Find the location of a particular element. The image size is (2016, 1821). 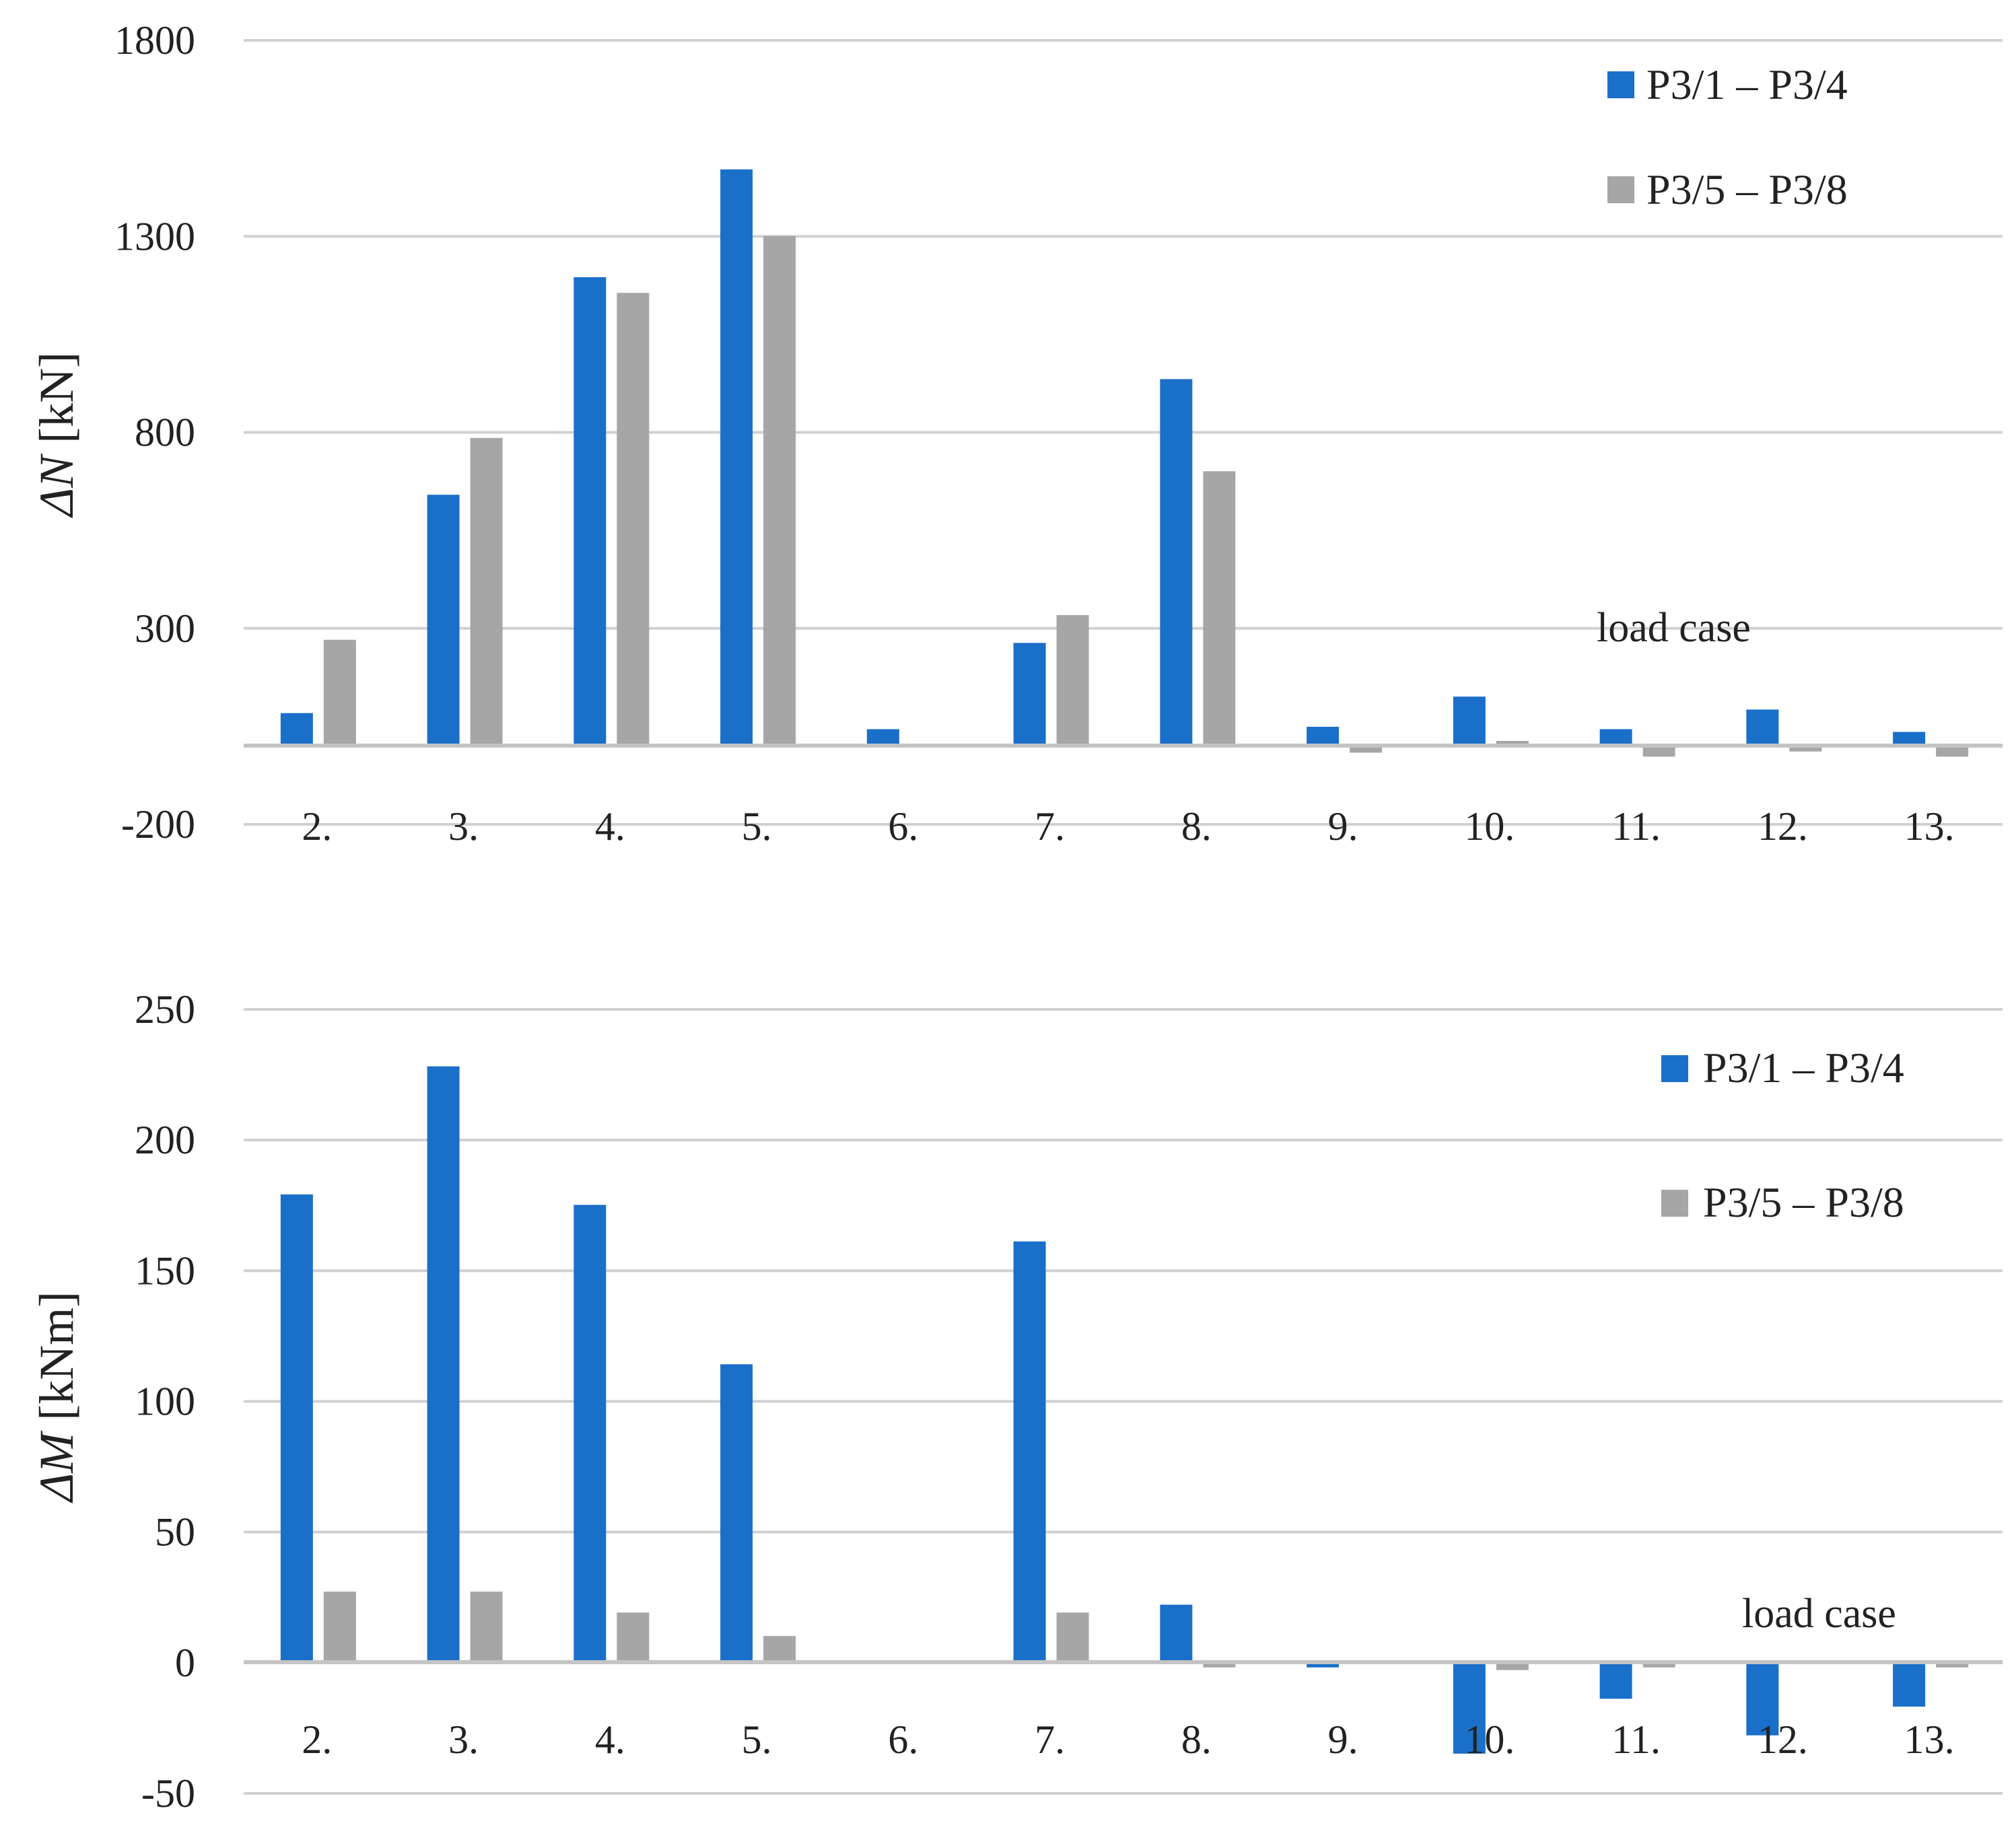

delta-m-x-tick-label: 3. is located at coordinates (463, 1739).